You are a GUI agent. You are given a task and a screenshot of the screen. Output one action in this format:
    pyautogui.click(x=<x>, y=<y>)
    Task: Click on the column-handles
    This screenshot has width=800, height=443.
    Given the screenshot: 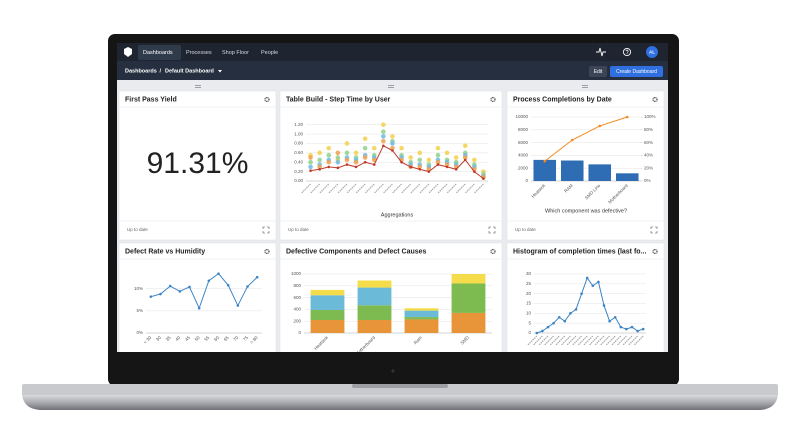 What is the action you would take?
    pyautogui.click(x=391, y=86)
    